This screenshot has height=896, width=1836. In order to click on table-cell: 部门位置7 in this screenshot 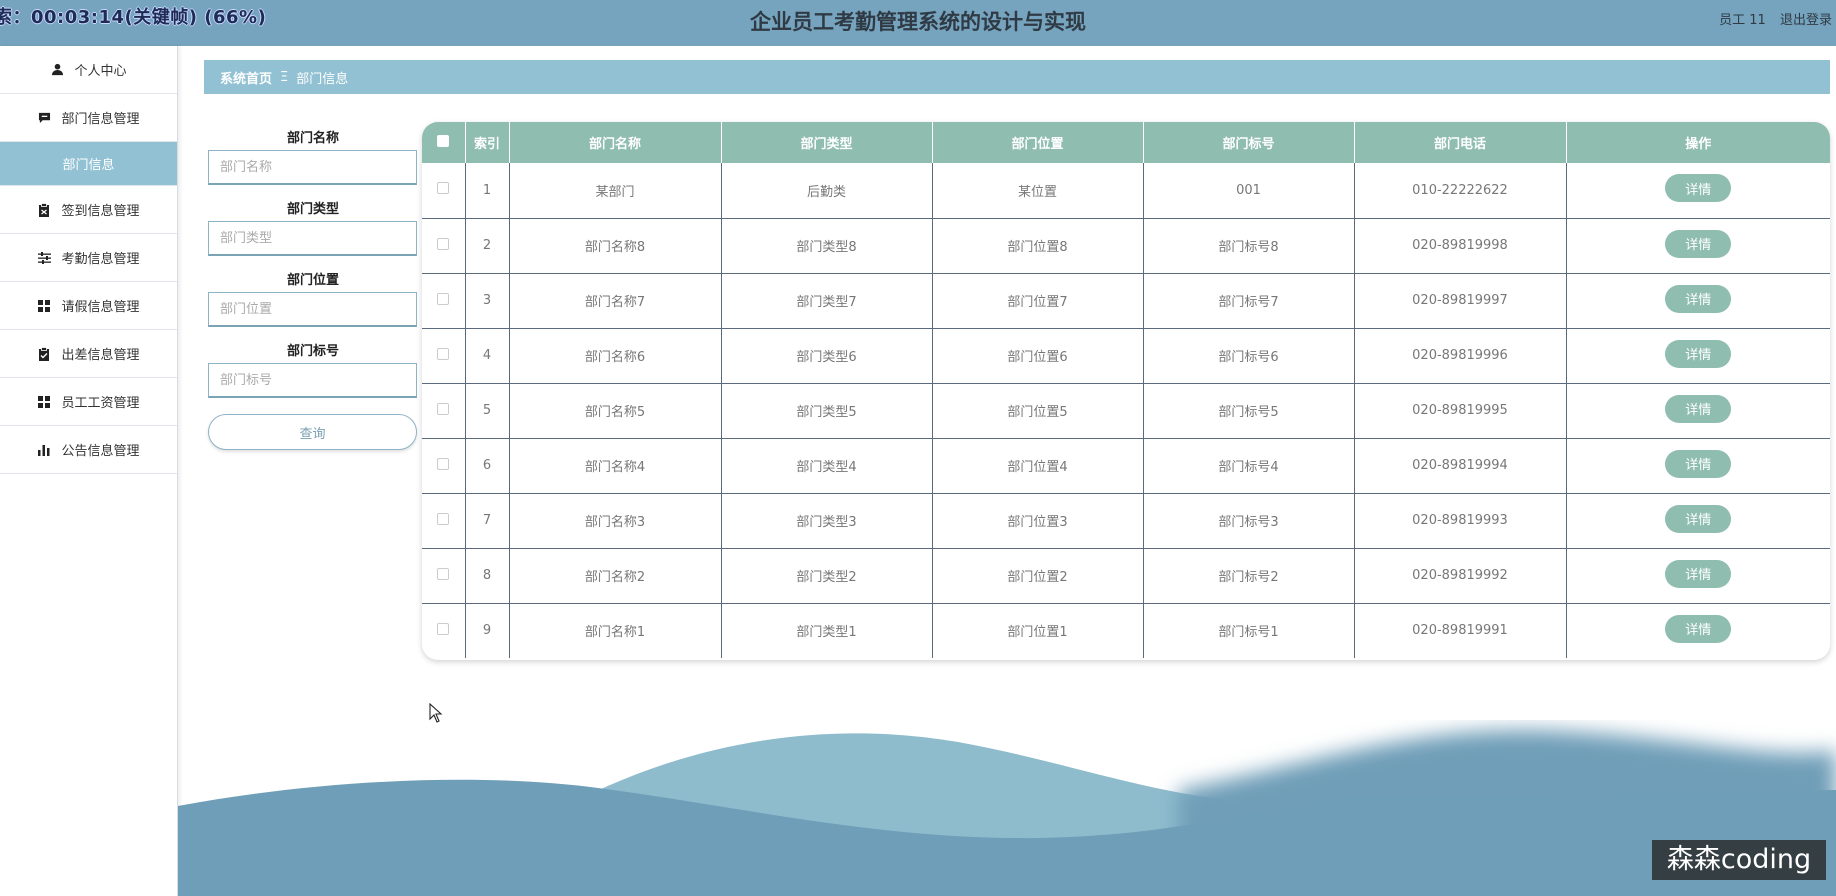, I will do `click(1038, 301)`.